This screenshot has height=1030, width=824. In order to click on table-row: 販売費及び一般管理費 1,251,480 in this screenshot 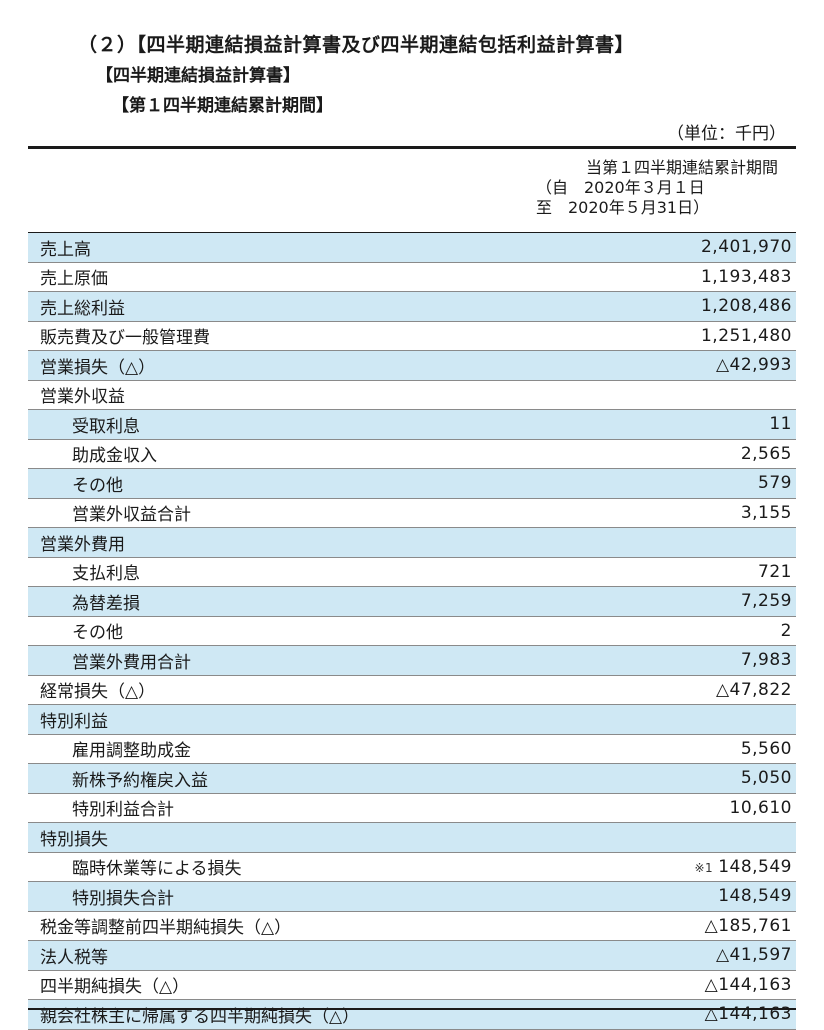, I will do `click(412, 336)`.